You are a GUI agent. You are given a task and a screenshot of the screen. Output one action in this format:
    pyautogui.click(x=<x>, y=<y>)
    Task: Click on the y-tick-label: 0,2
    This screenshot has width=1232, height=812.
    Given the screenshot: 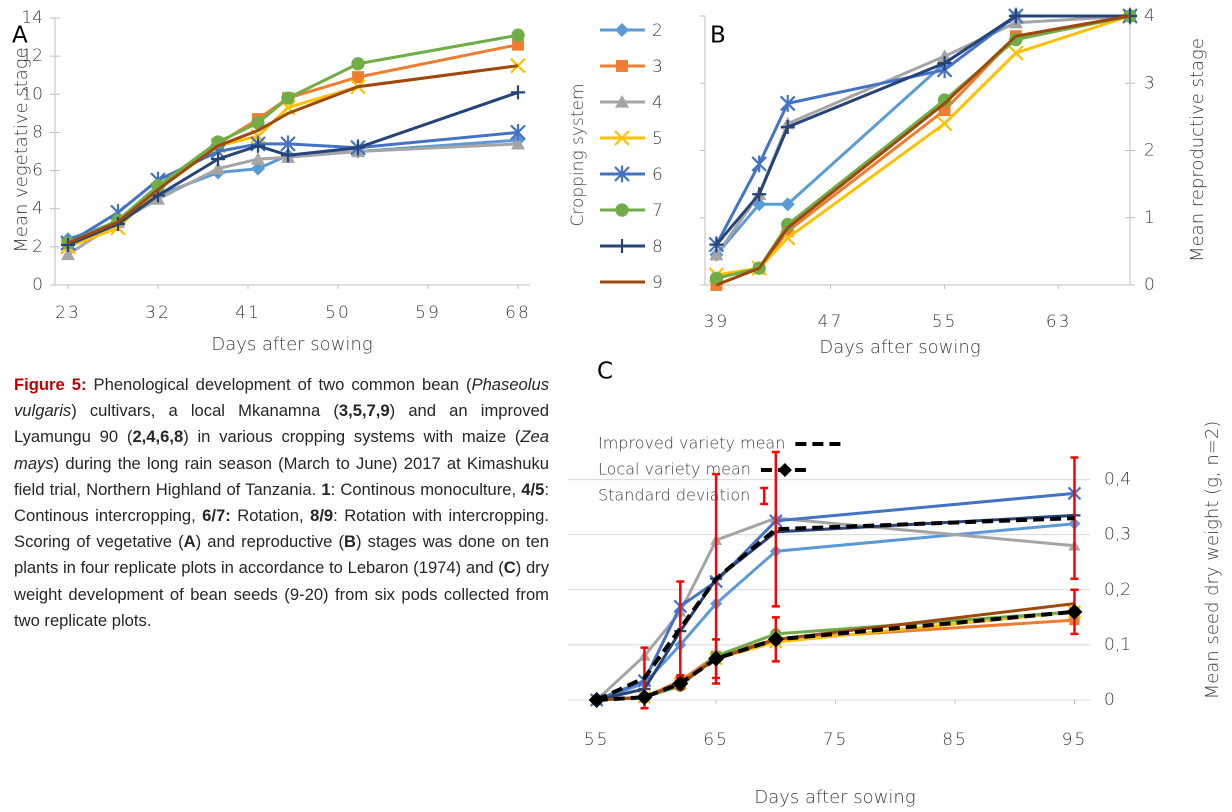 What is the action you would take?
    pyautogui.click(x=1117, y=590)
    